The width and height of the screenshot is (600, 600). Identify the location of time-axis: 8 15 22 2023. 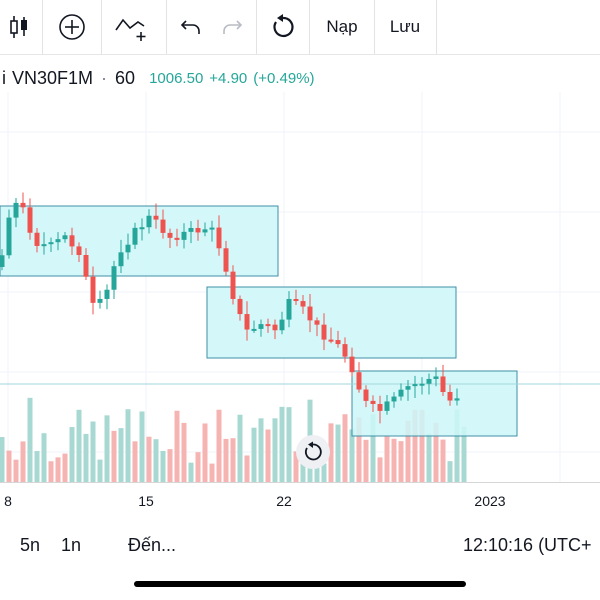
(300, 500).